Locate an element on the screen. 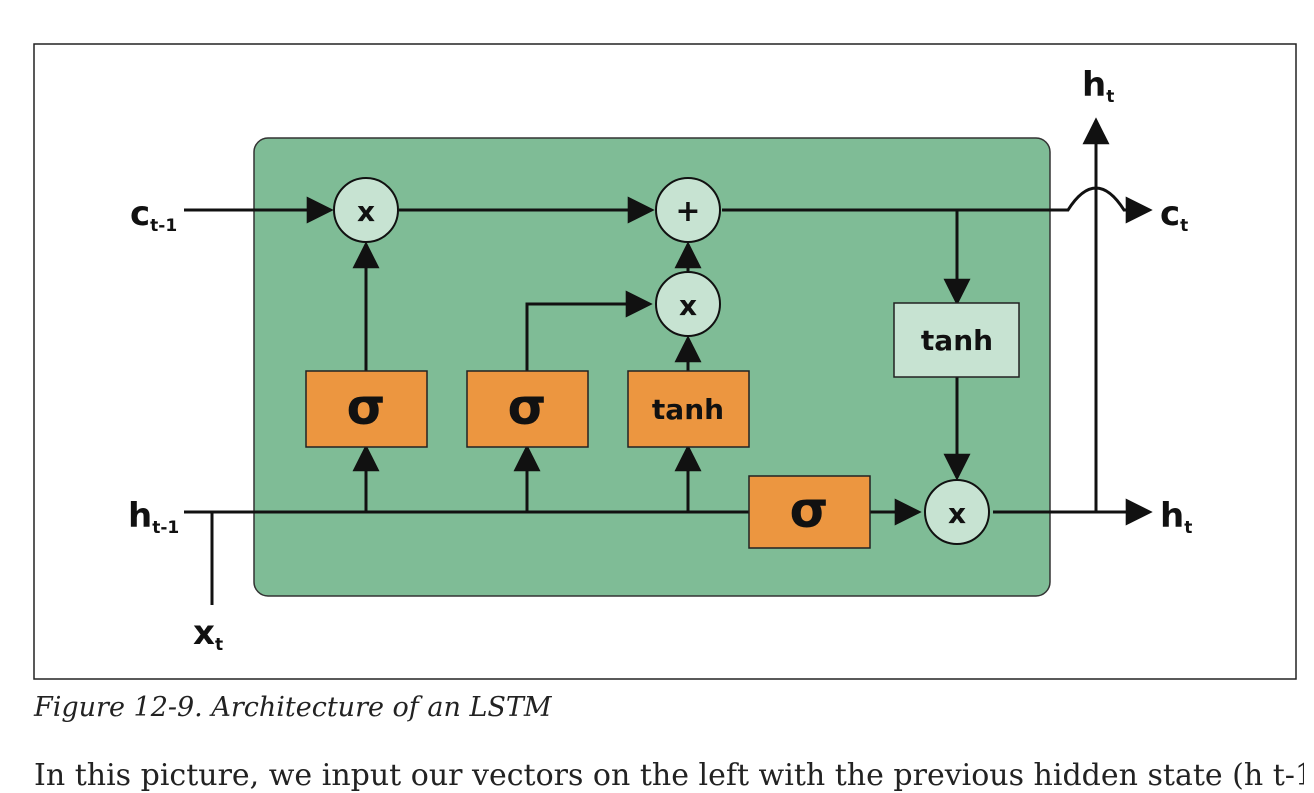 Image resolution: width=1314 pixels, height=793 pixels. output-multiply-node is located at coordinates (957, 512).